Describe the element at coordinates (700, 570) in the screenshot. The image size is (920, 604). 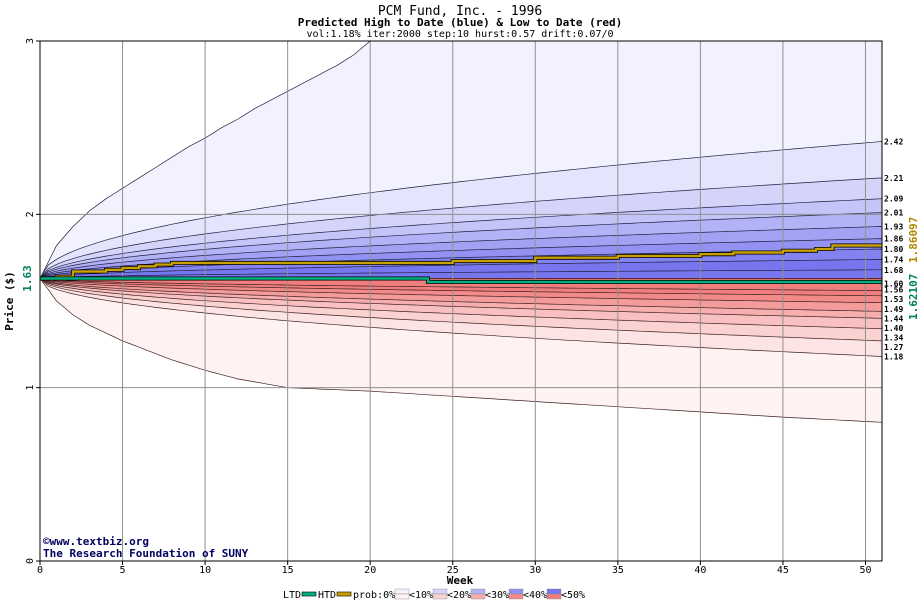
I see `x-tick-label: 40` at that location.